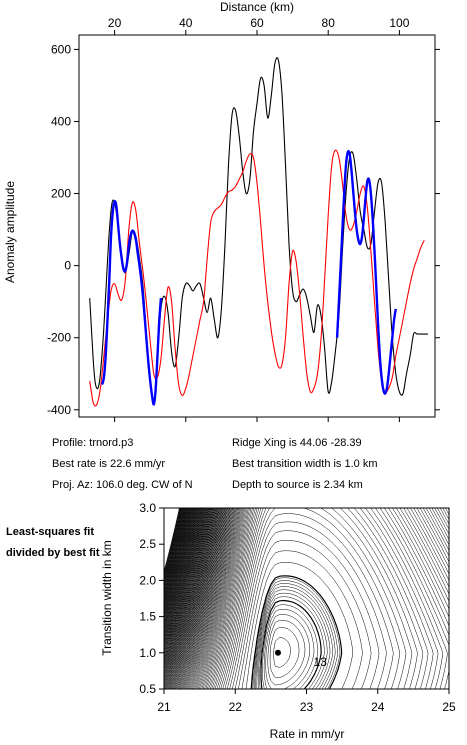 The height and width of the screenshot is (745, 467). Describe the element at coordinates (115, 23) in the screenshot. I see `top-x-tick-label: 20` at that location.